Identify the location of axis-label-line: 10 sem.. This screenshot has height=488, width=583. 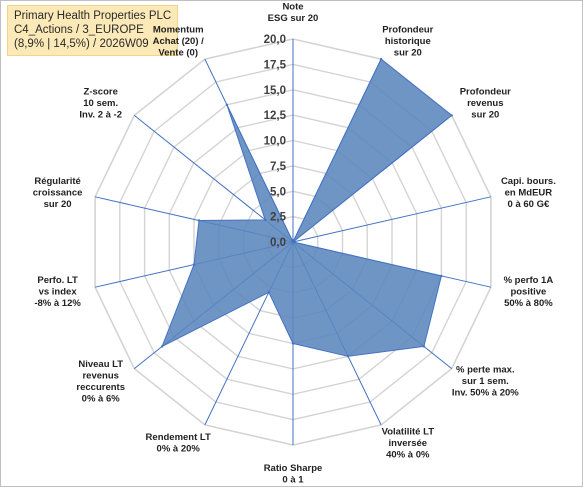
(100, 103).